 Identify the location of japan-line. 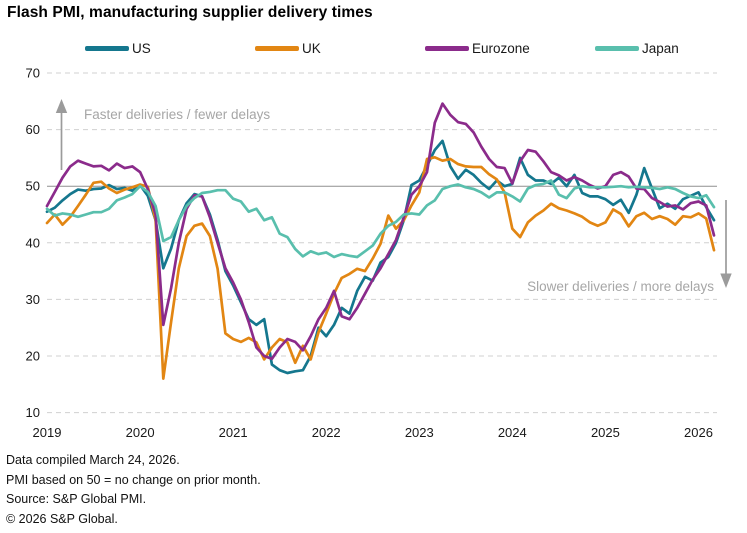
(380, 219).